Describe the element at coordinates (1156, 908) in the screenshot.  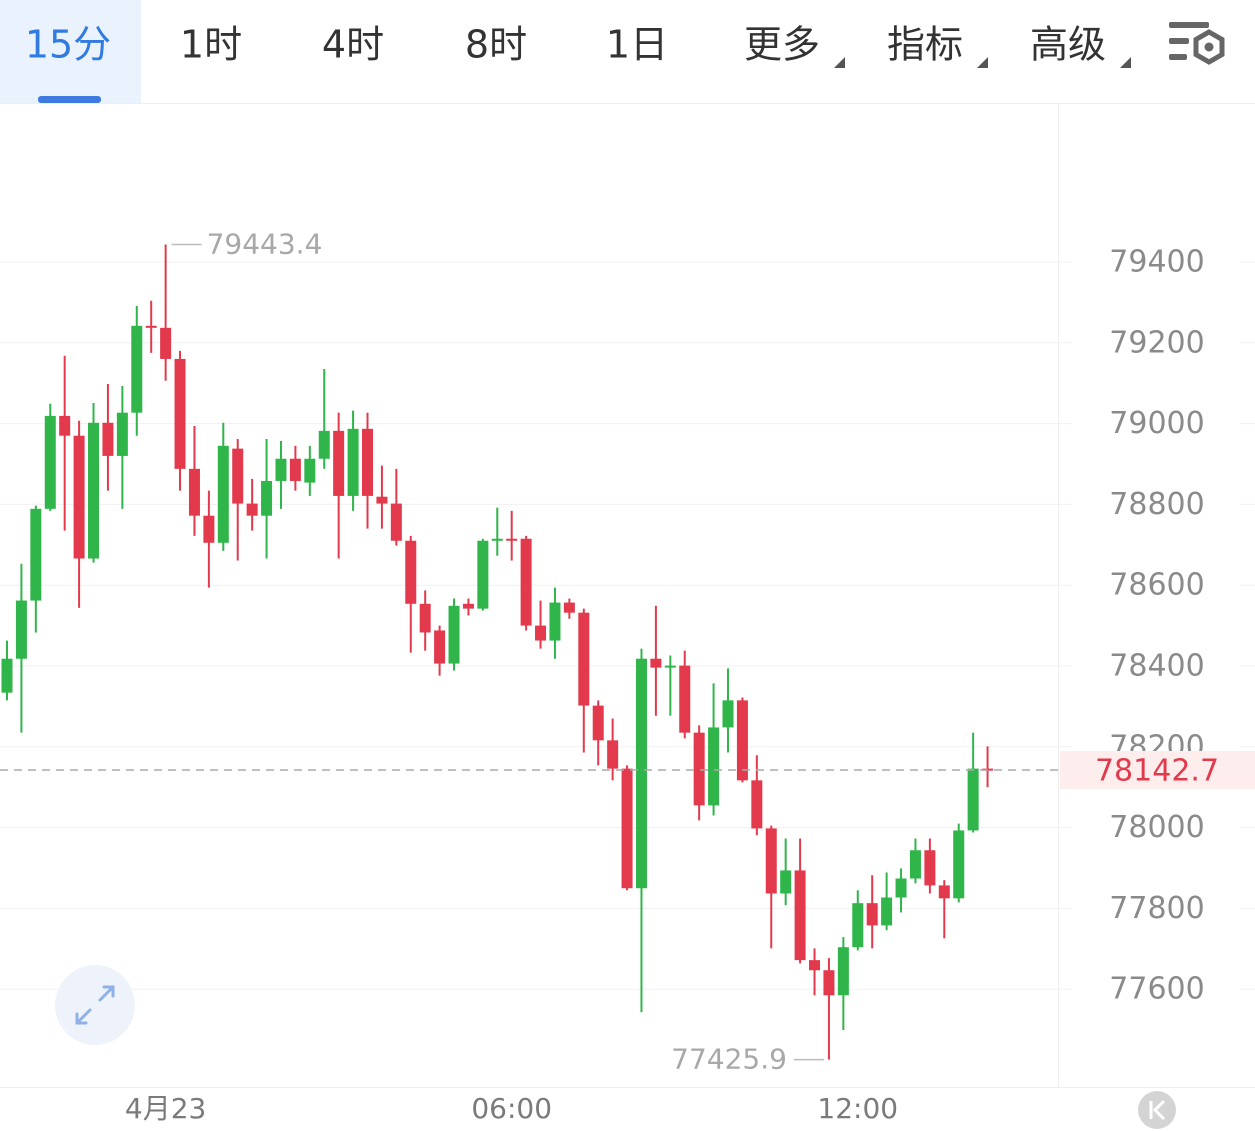
I see `y-tick-label: 77800` at that location.